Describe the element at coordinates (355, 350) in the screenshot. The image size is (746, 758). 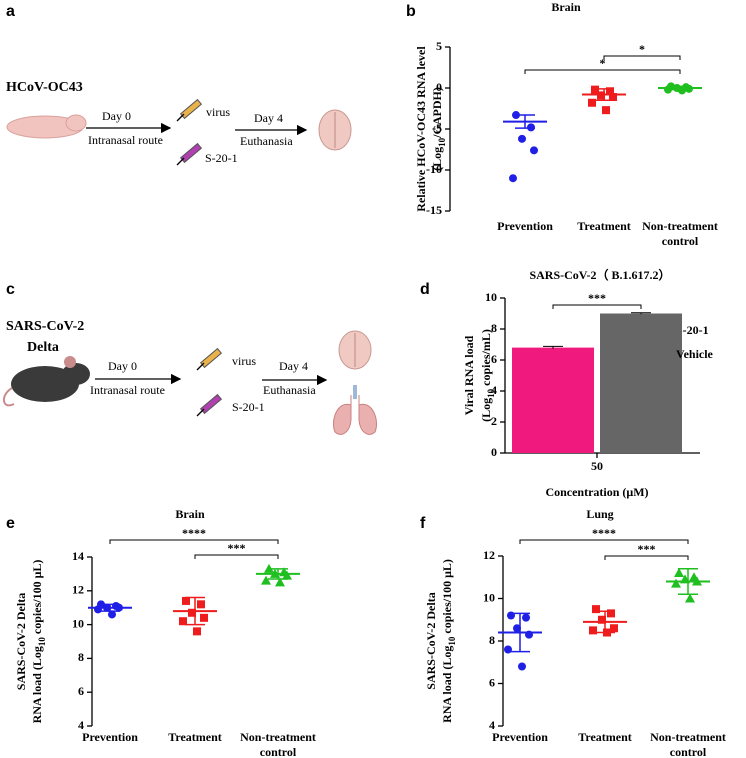
I see `brain-icon` at that location.